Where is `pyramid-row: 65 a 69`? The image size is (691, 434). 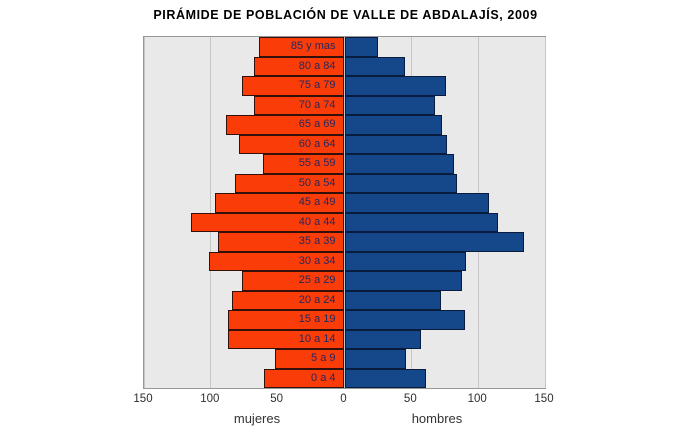 pyramid-row: 65 a 69 is located at coordinates (344, 125).